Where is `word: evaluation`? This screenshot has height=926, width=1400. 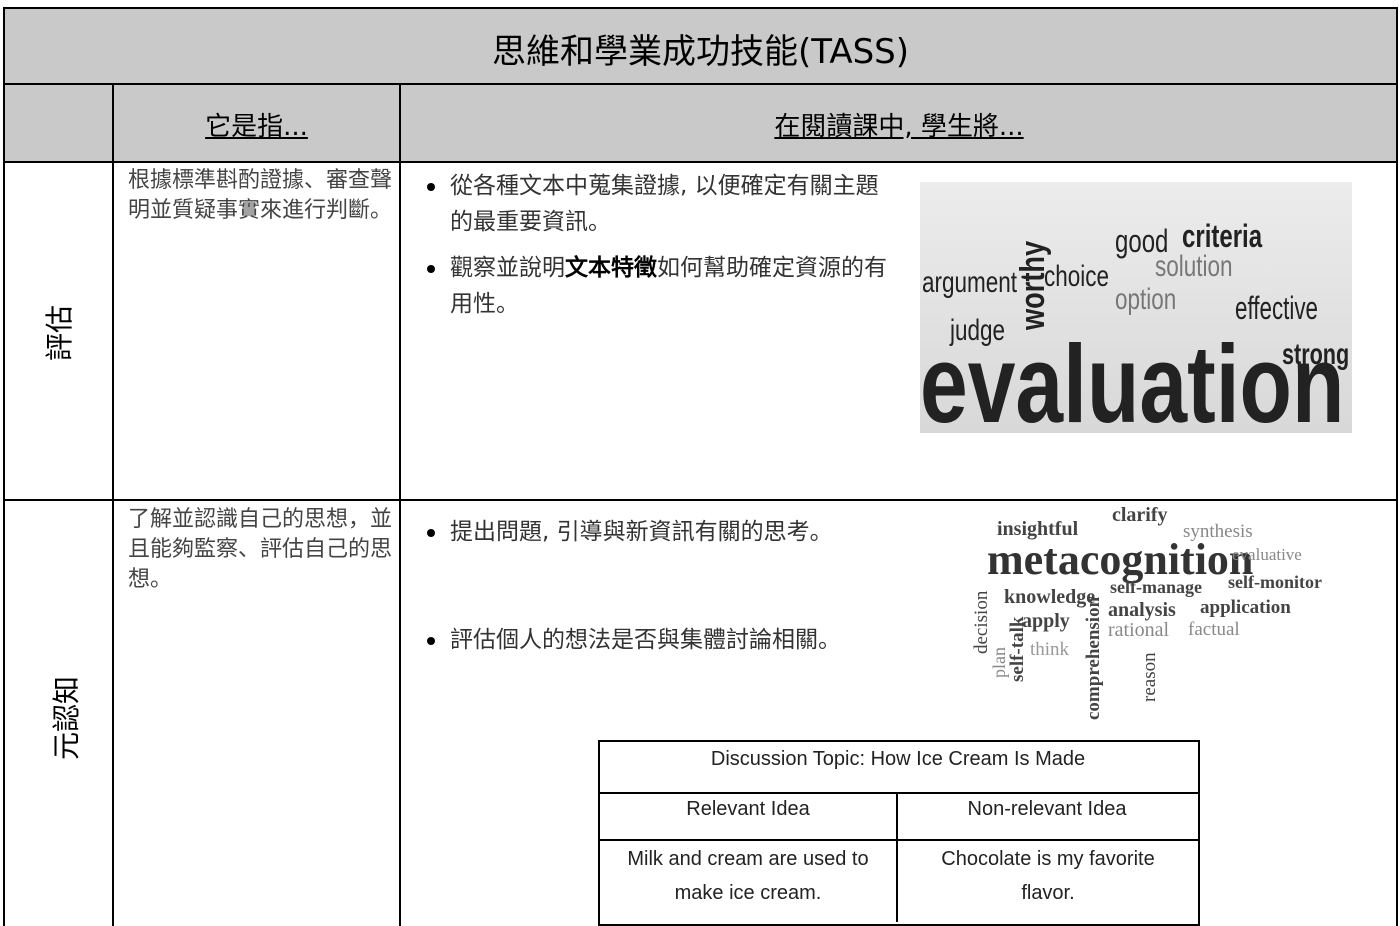 word: evaluation is located at coordinates (1132, 384).